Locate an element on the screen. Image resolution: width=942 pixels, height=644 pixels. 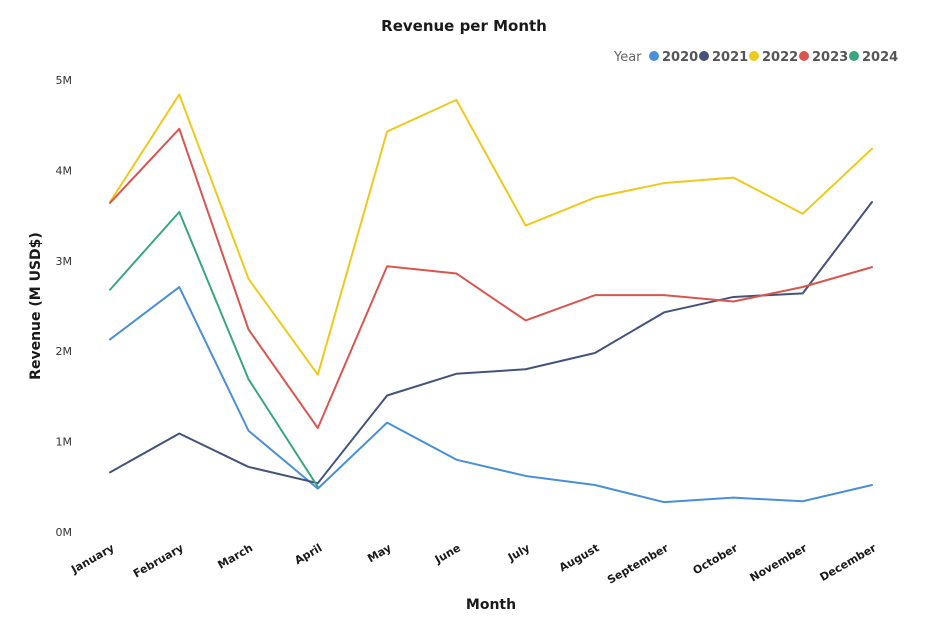
x-tick-label: April is located at coordinates (308, 554).